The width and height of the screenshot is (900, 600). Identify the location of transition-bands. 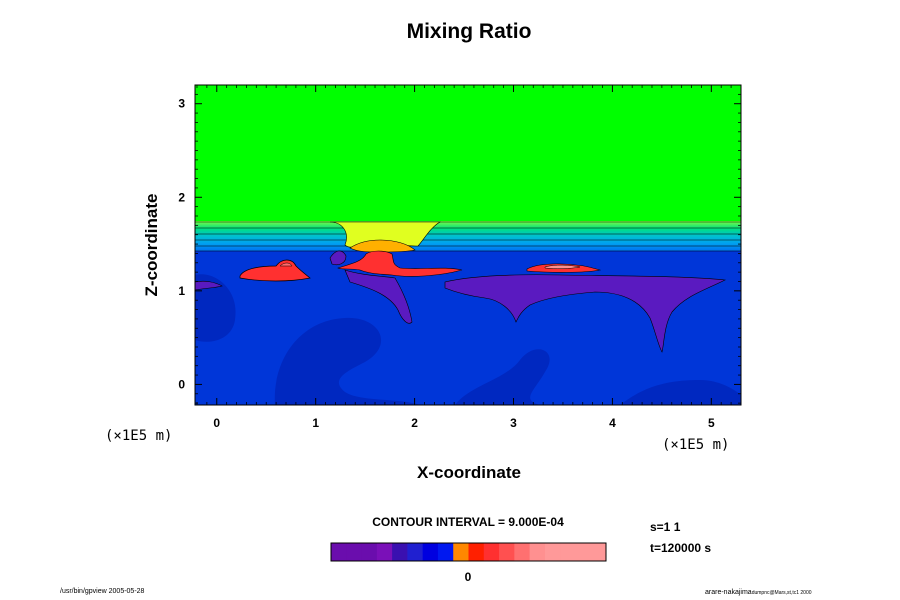
(468, 236).